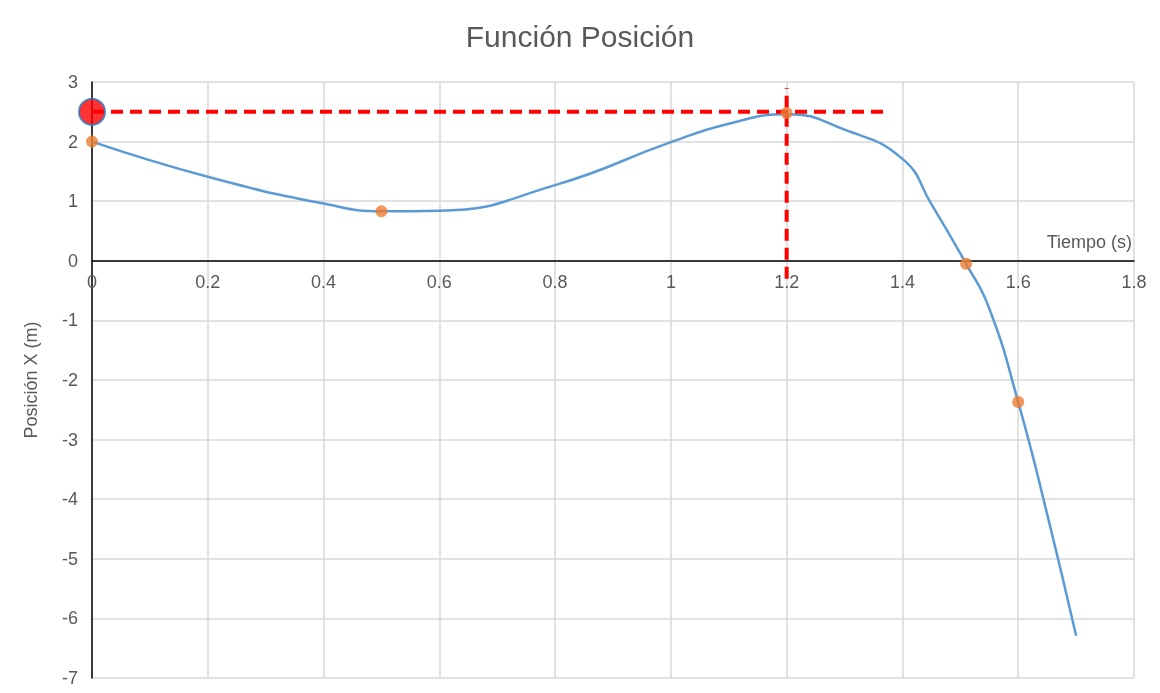  Describe the element at coordinates (670, 281) in the screenshot. I see `x-tick-label: 1` at that location.